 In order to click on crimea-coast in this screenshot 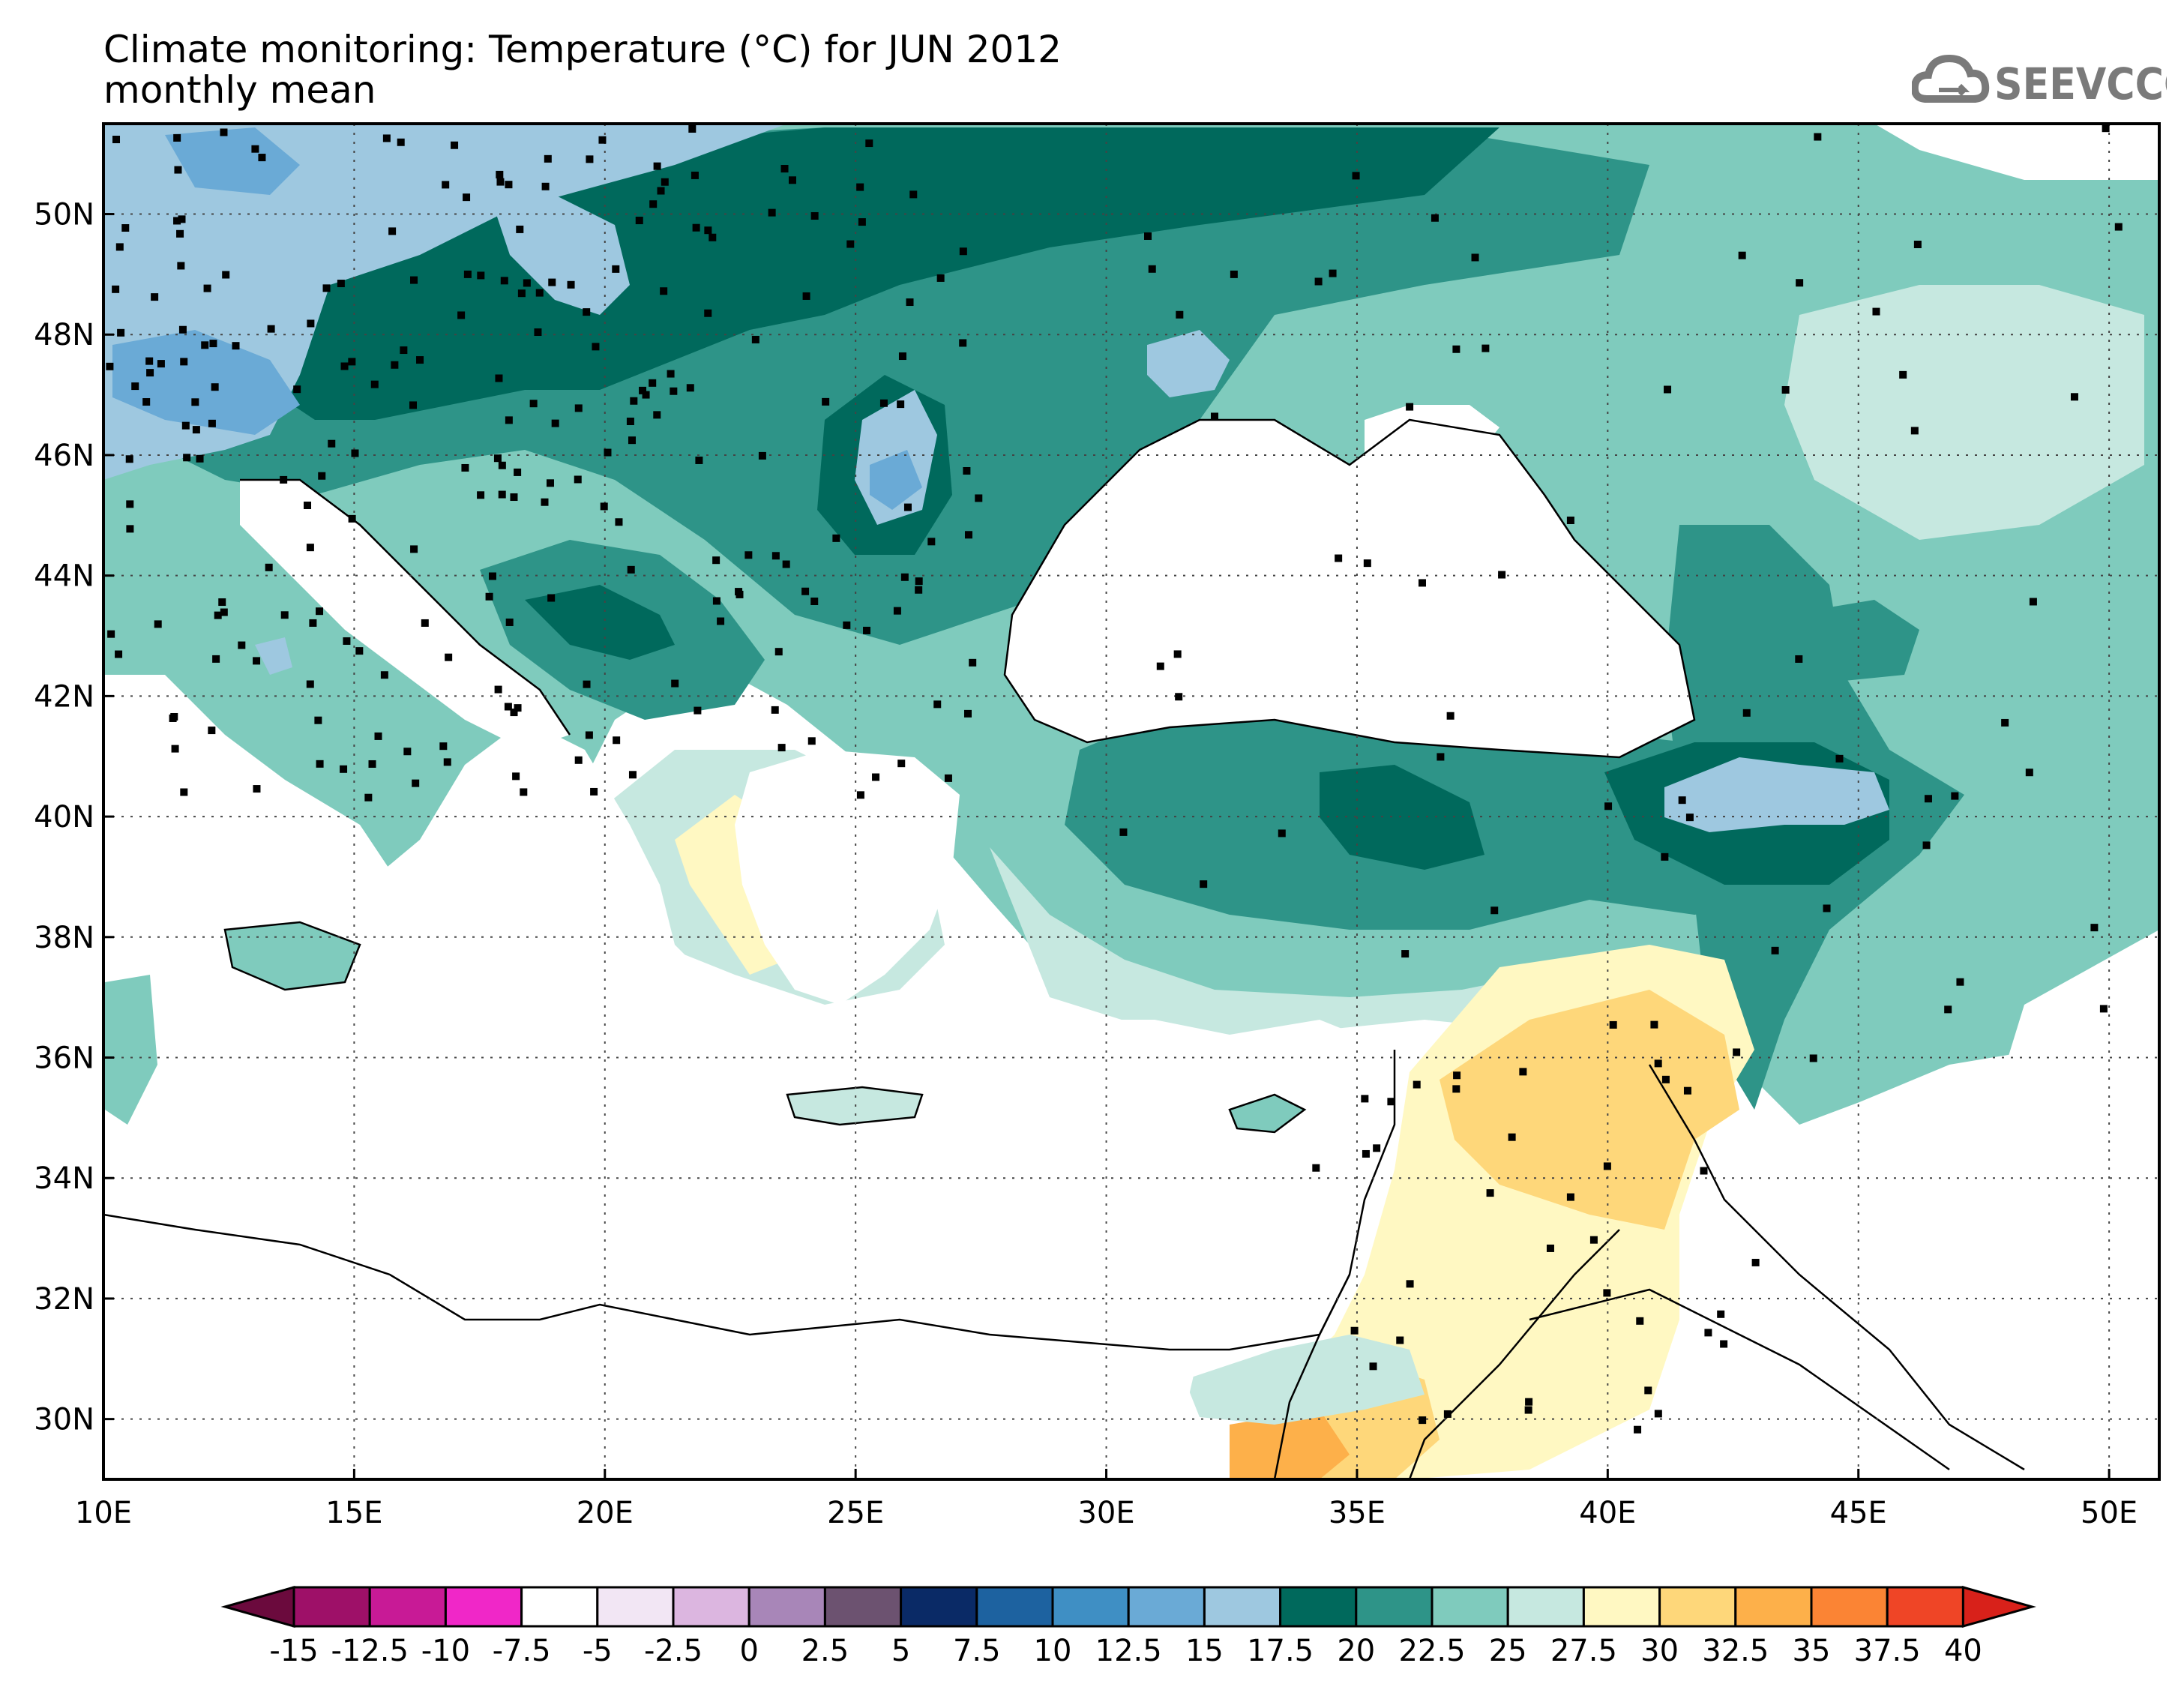, I will do `click(1432, 446)`.